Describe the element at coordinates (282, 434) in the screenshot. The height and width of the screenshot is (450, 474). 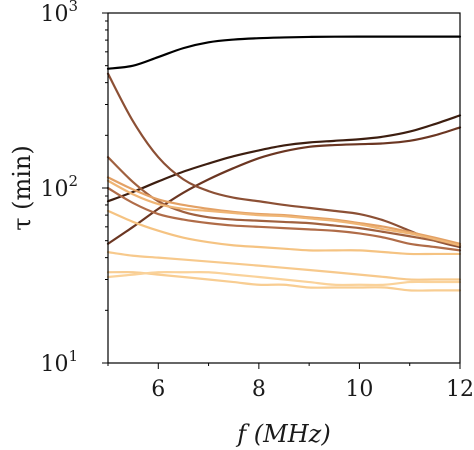
I see `x-axis-label: f (MHz)` at that location.